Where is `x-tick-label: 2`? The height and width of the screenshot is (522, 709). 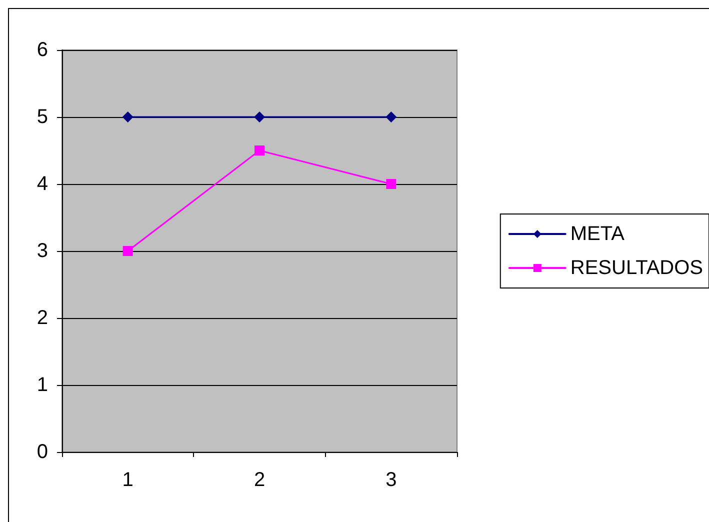
x-tick-label: 2 is located at coordinates (260, 480).